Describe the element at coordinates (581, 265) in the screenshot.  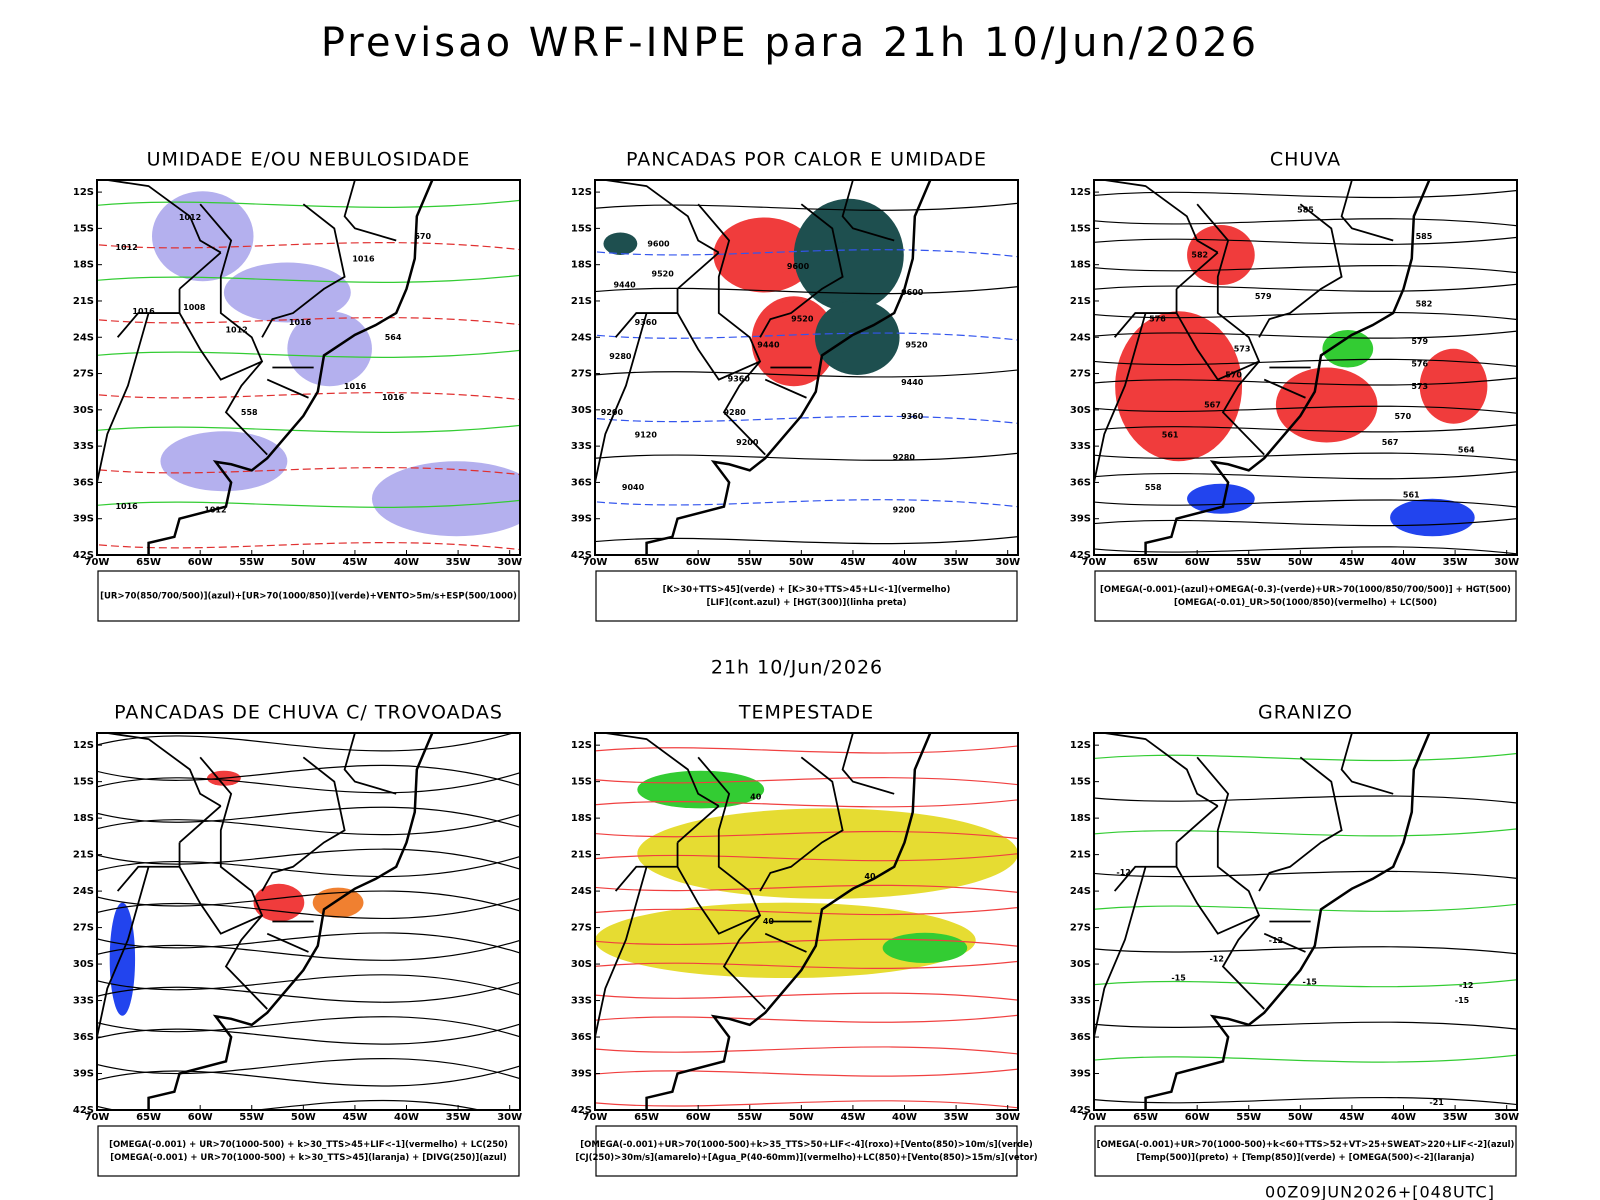
I see `lat-label: 18S` at that location.